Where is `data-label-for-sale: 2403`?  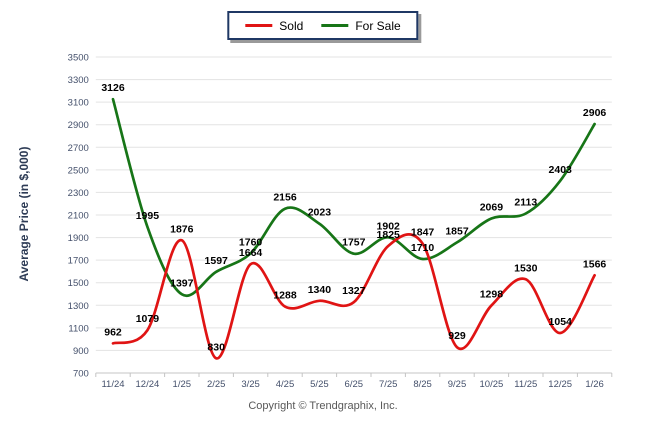
data-label-for-sale: 2403 is located at coordinates (561, 170).